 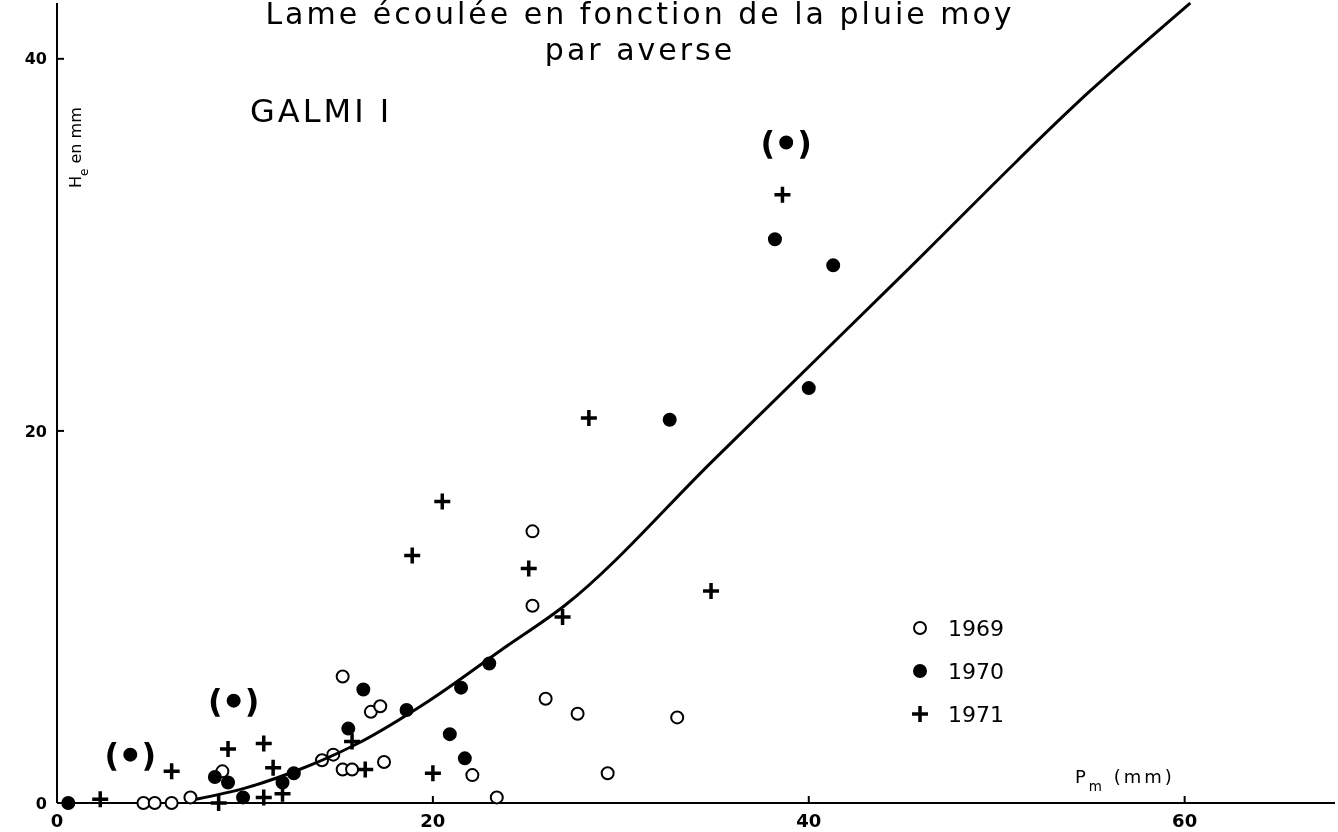 I want to click on y-tick-label: 20, so click(x=35, y=431).